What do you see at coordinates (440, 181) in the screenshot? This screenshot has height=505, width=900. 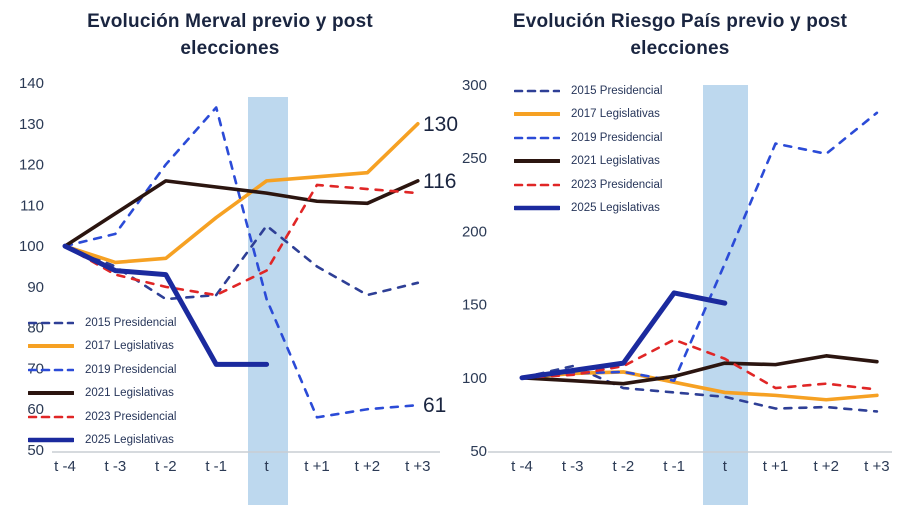 I see `series-end-value-label: 116` at bounding box center [440, 181].